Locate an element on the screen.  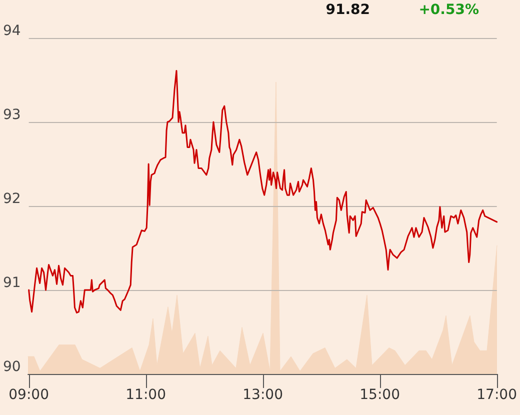
x-tick-label: 15:00 is located at coordinates (380, 395).